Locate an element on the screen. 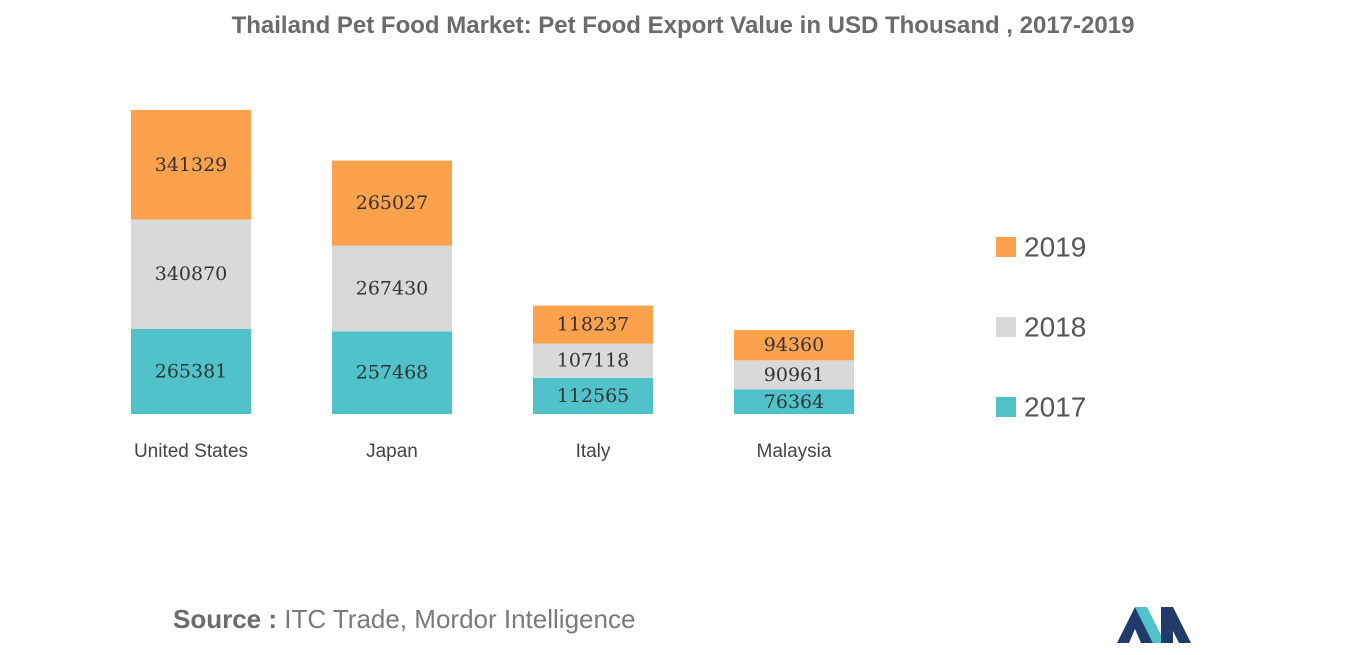 This screenshot has height=655, width=1366. legend-label-2019: 2019 is located at coordinates (1055, 247).